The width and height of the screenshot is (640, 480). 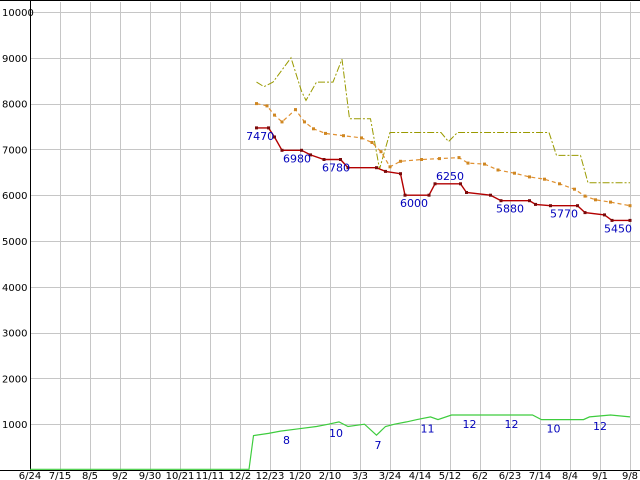 I want to click on x-tick-label: 9/30, so click(x=150, y=475).